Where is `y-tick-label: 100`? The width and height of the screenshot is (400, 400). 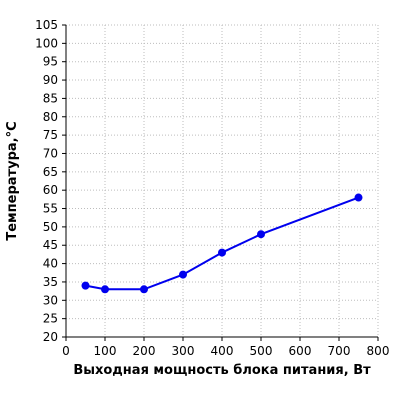
y-tick-label: 100 is located at coordinates (46, 43).